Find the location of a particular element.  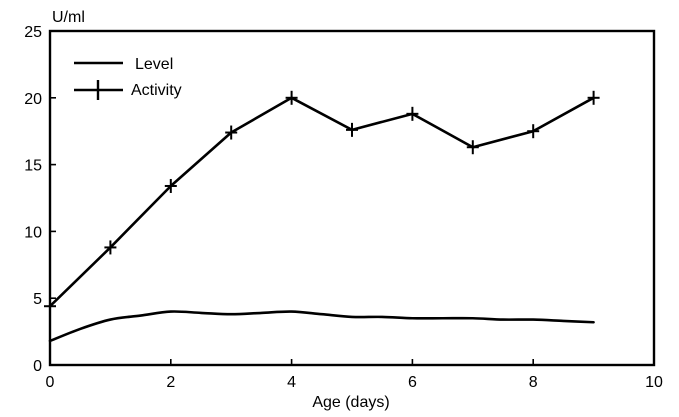

x-tick-label-0: 0 is located at coordinates (50, 382).